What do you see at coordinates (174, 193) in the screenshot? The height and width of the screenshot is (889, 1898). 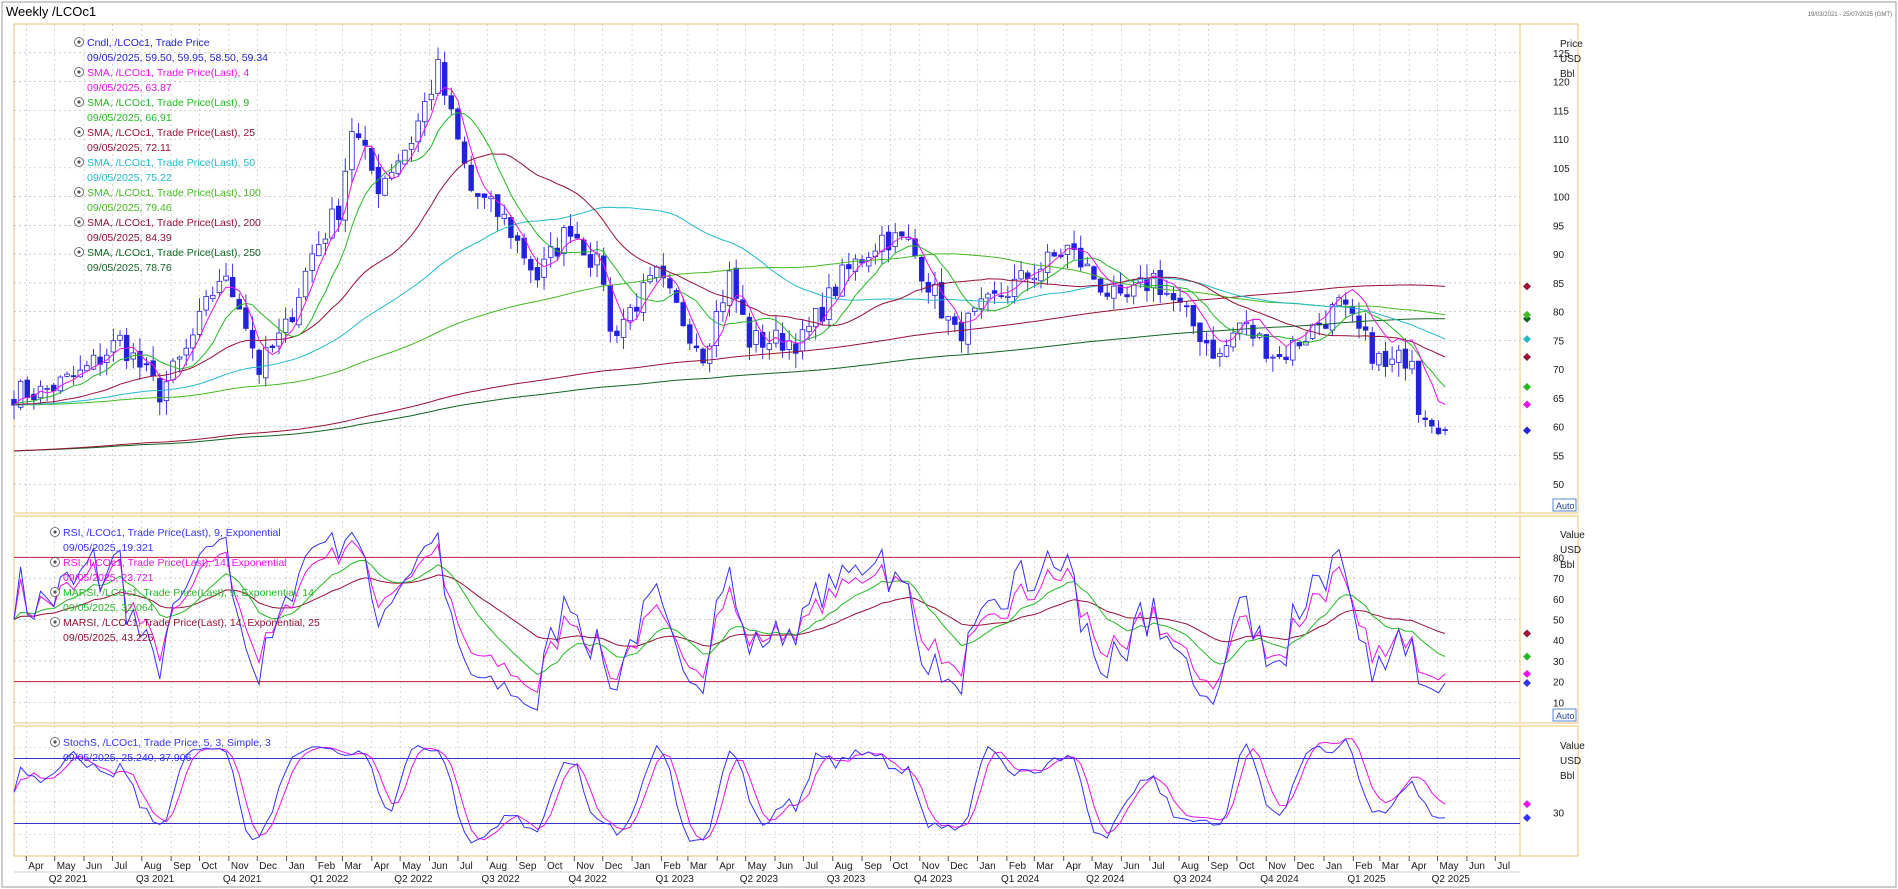 I see `price-legend-name: SMA, /LCOc1, Trade Price(Last), 100` at bounding box center [174, 193].